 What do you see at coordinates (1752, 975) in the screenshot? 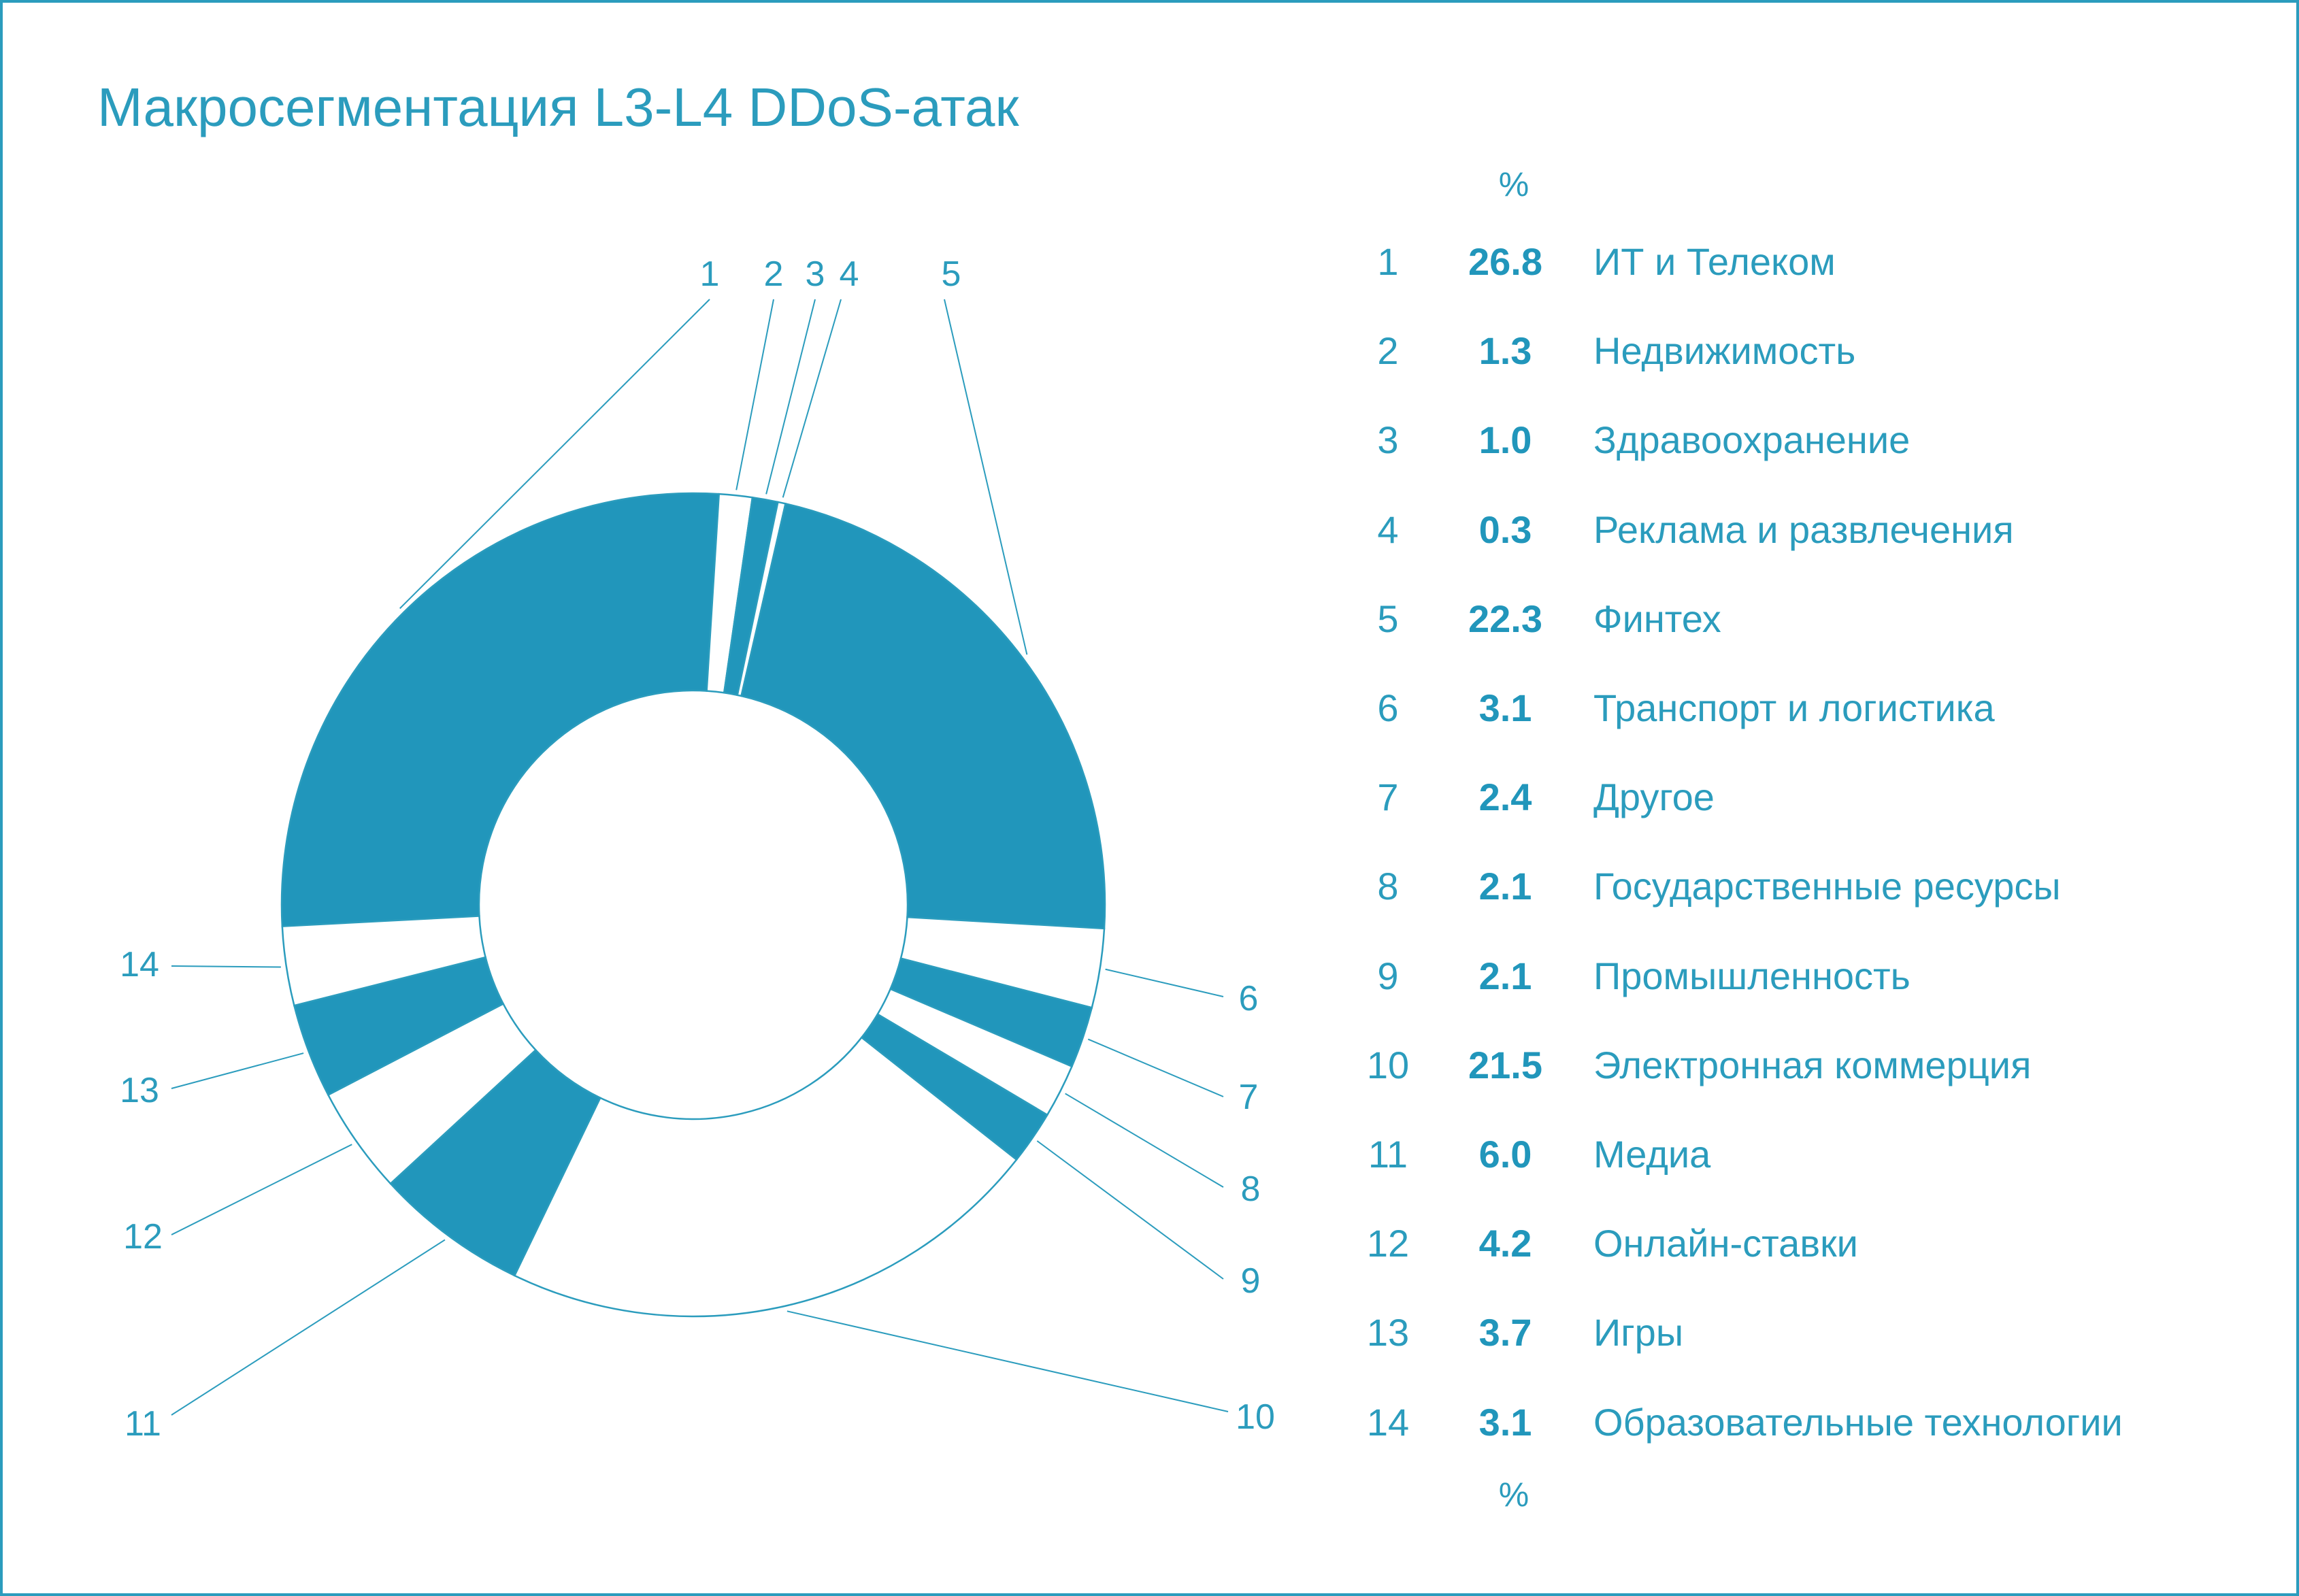
I see `legend-label: Промышленность` at bounding box center [1752, 975].